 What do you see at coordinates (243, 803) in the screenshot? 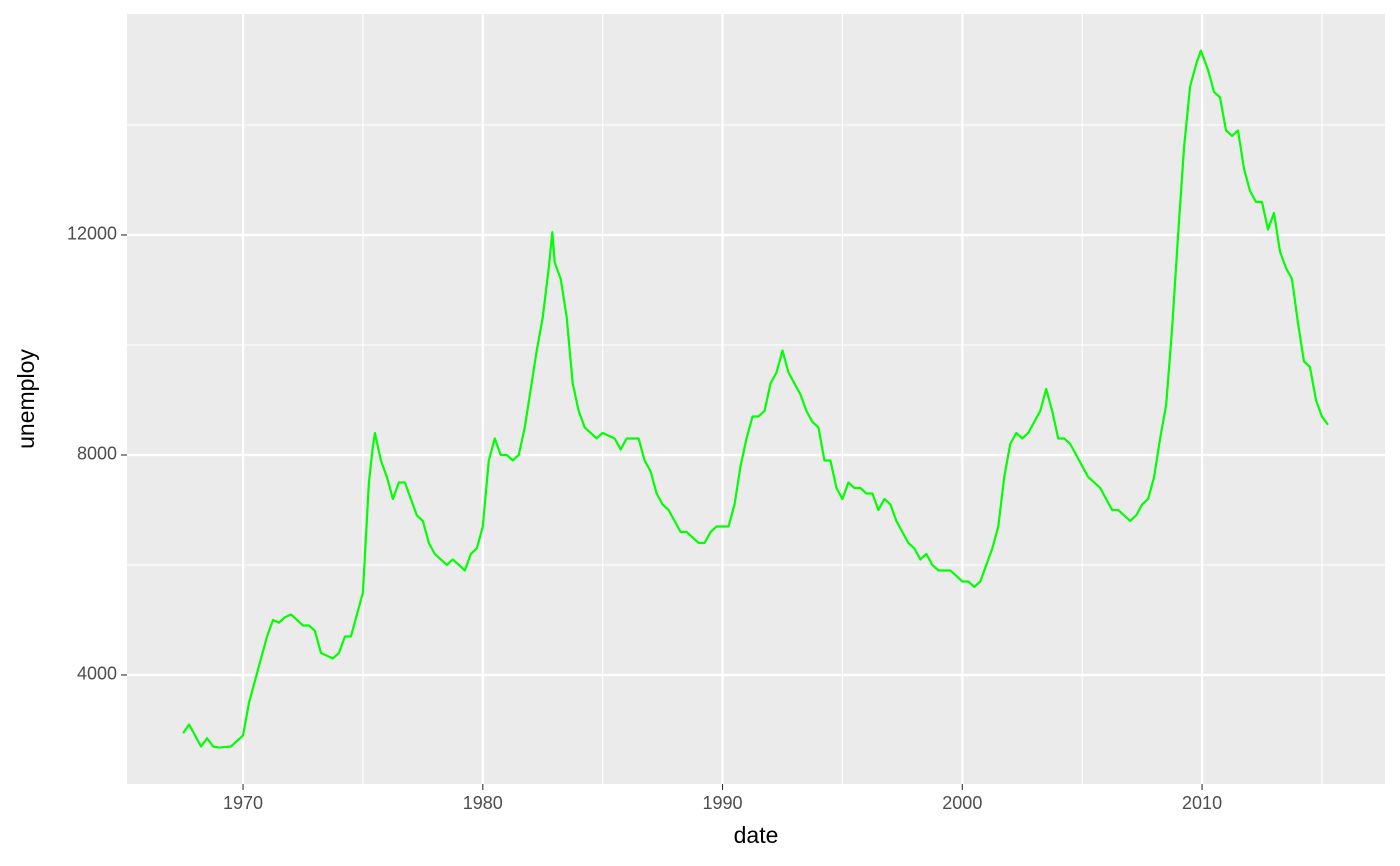
I see `x-tick-label: 1970` at bounding box center [243, 803].